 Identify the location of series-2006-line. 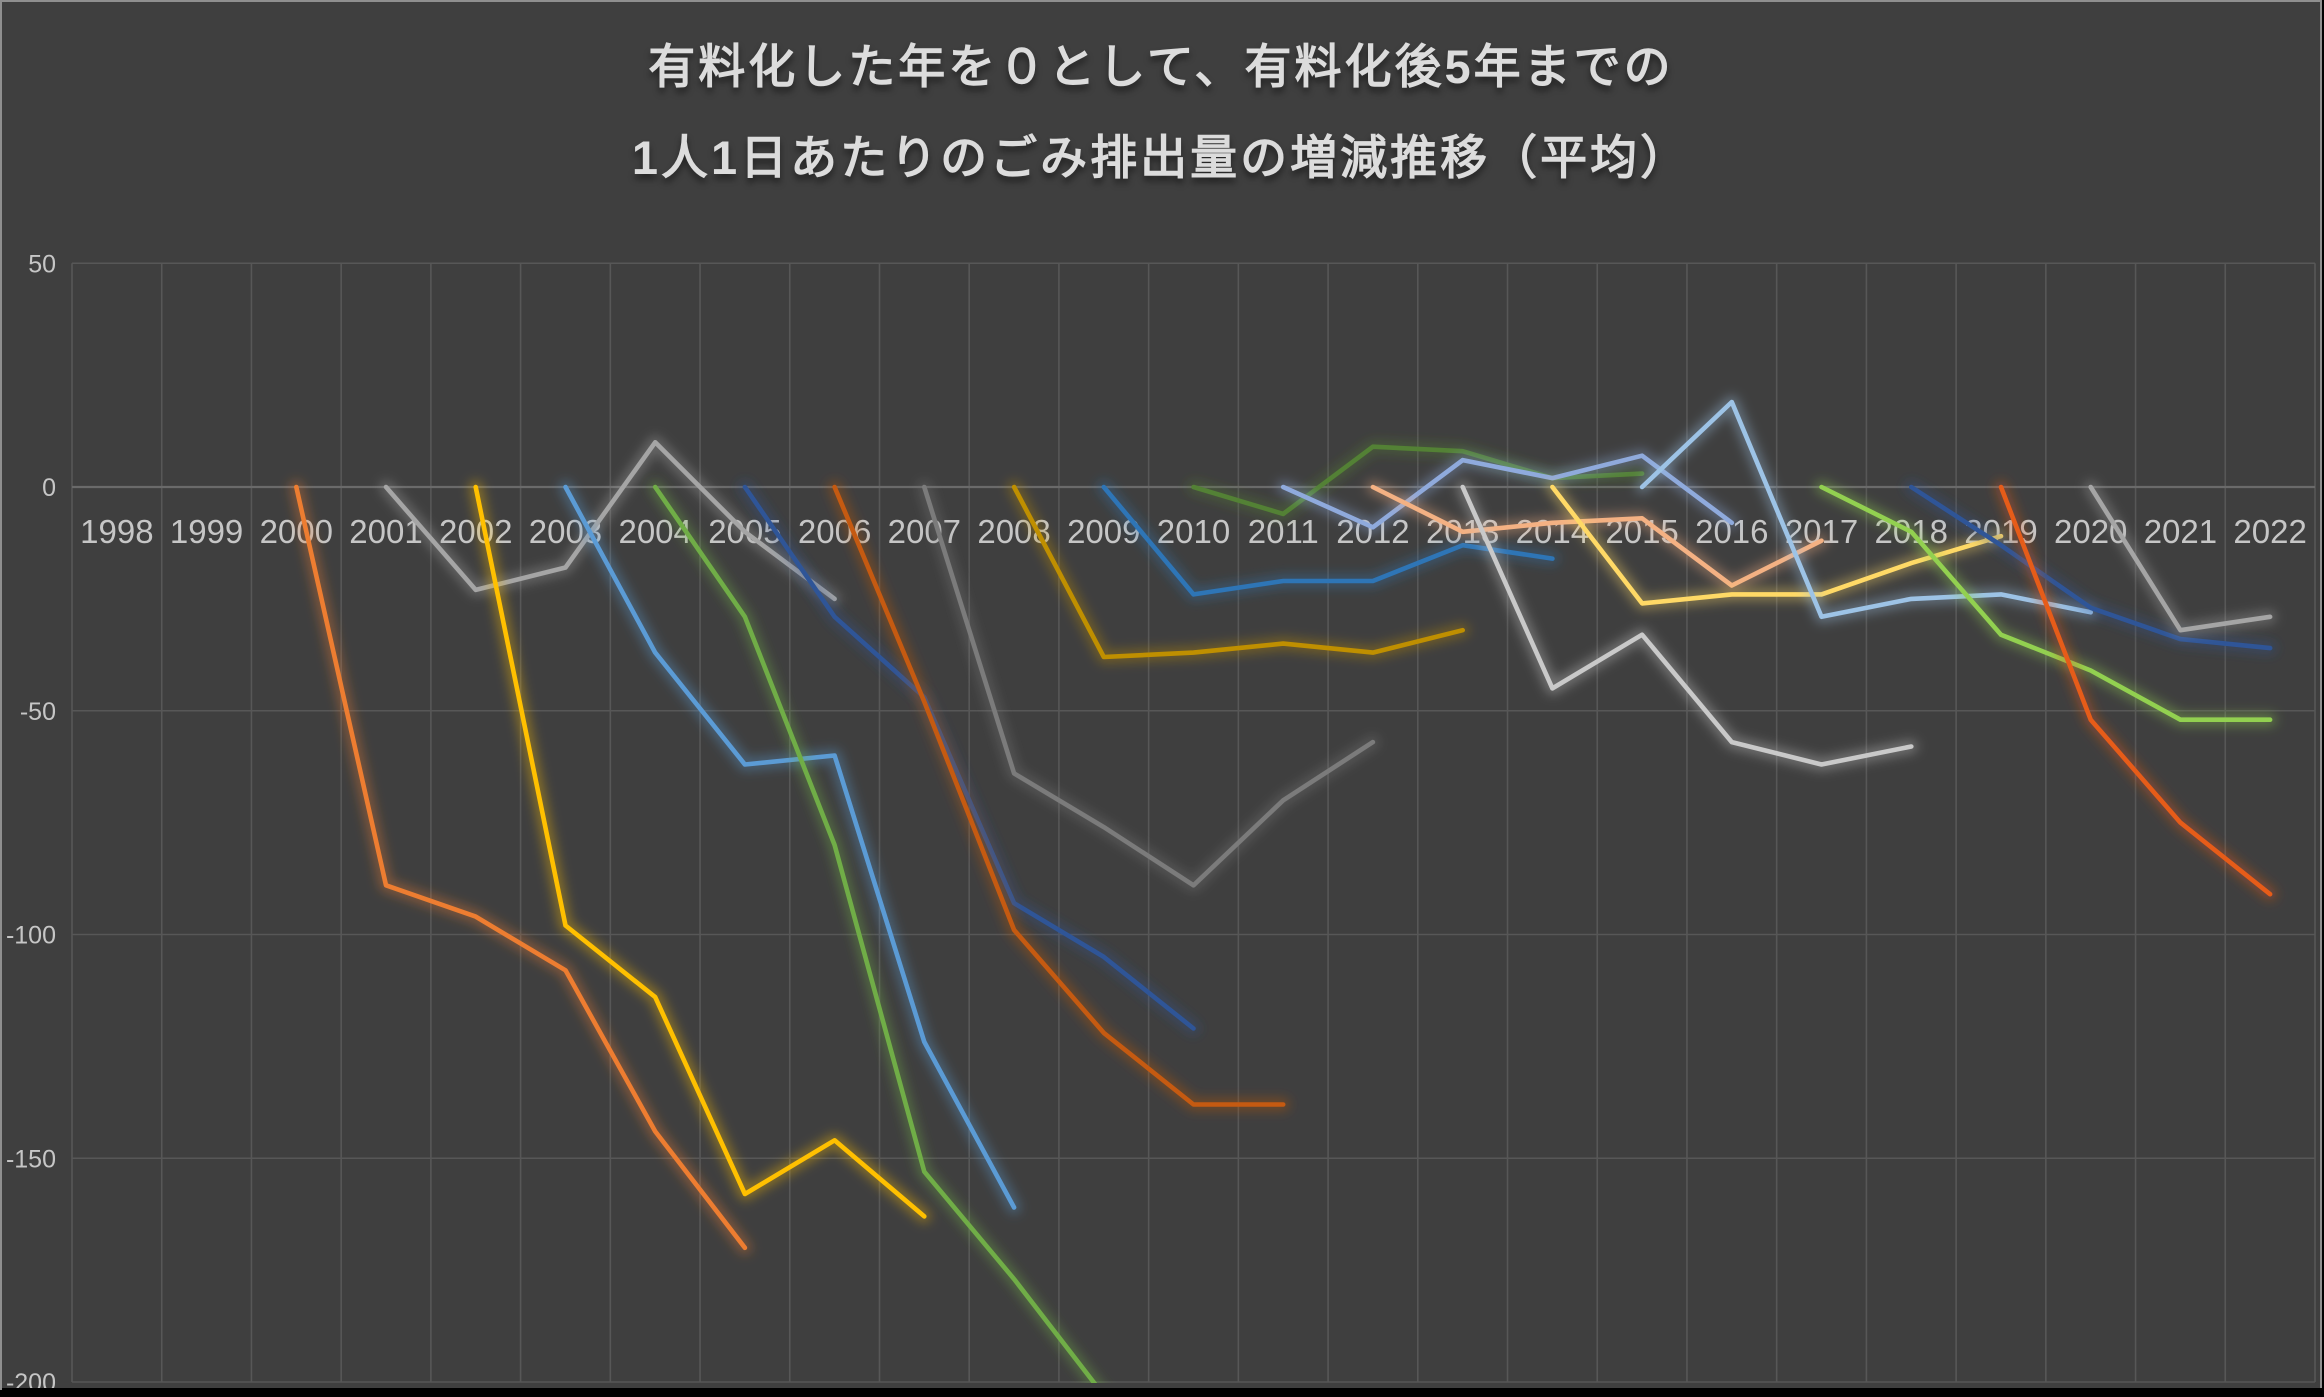
(1059, 795).